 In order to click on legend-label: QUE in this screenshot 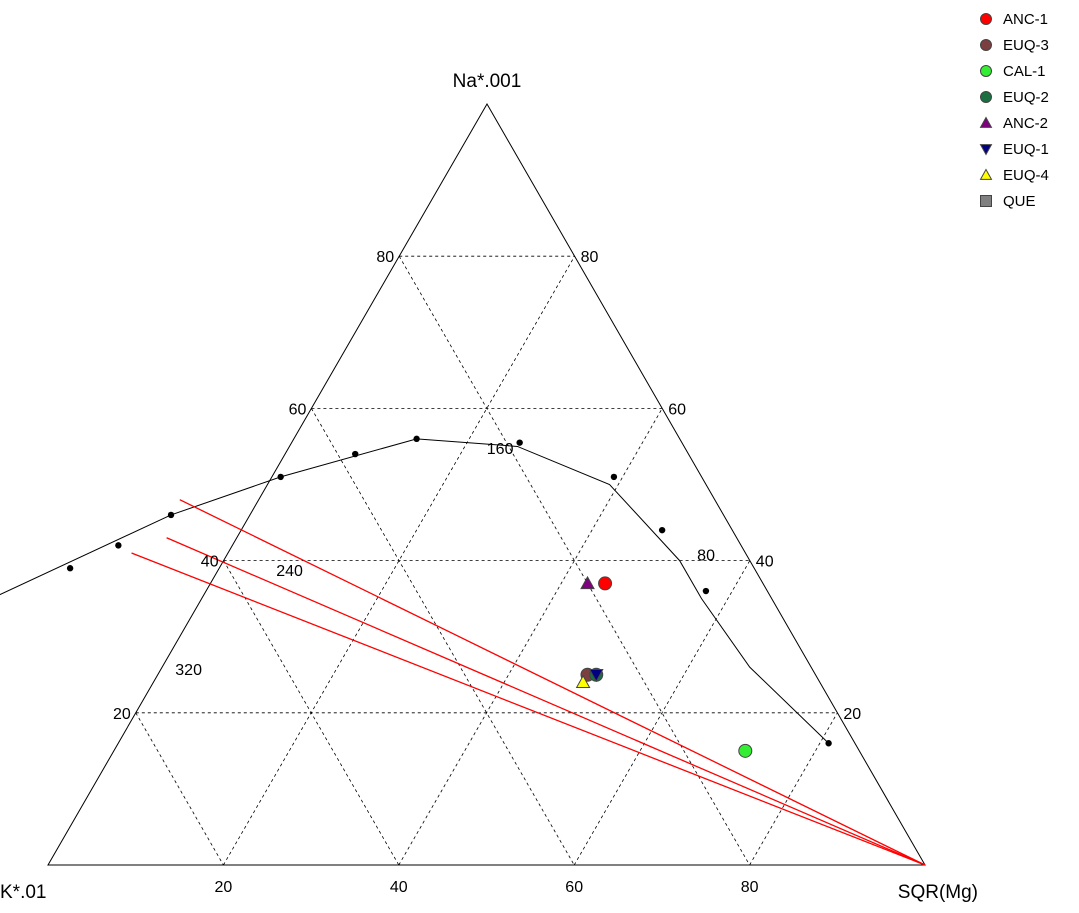, I will do `click(1019, 201)`.